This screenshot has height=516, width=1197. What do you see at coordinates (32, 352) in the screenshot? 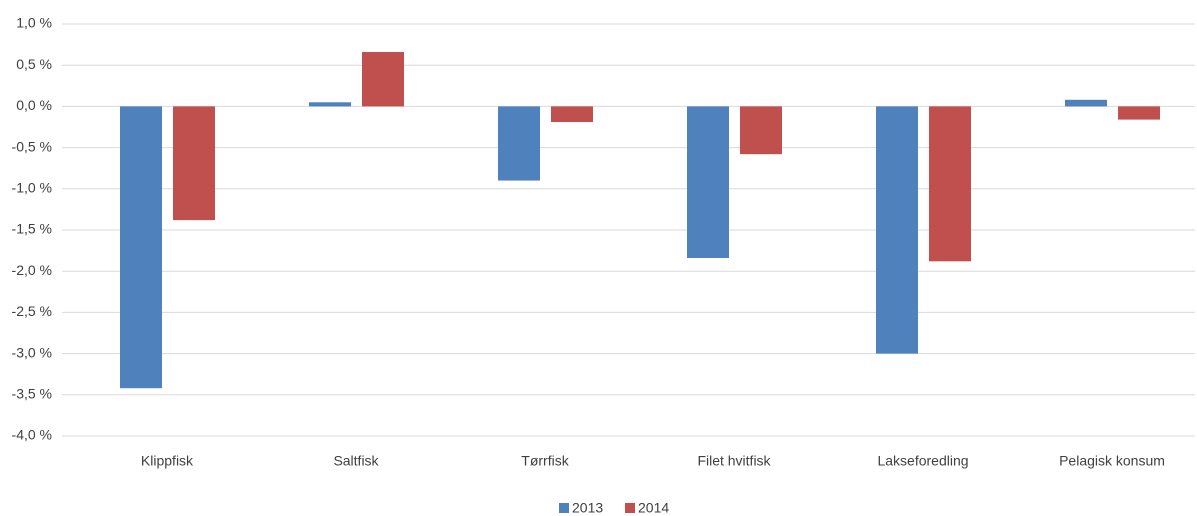
I see `y-tick-label: -3,0 %` at bounding box center [32, 352].